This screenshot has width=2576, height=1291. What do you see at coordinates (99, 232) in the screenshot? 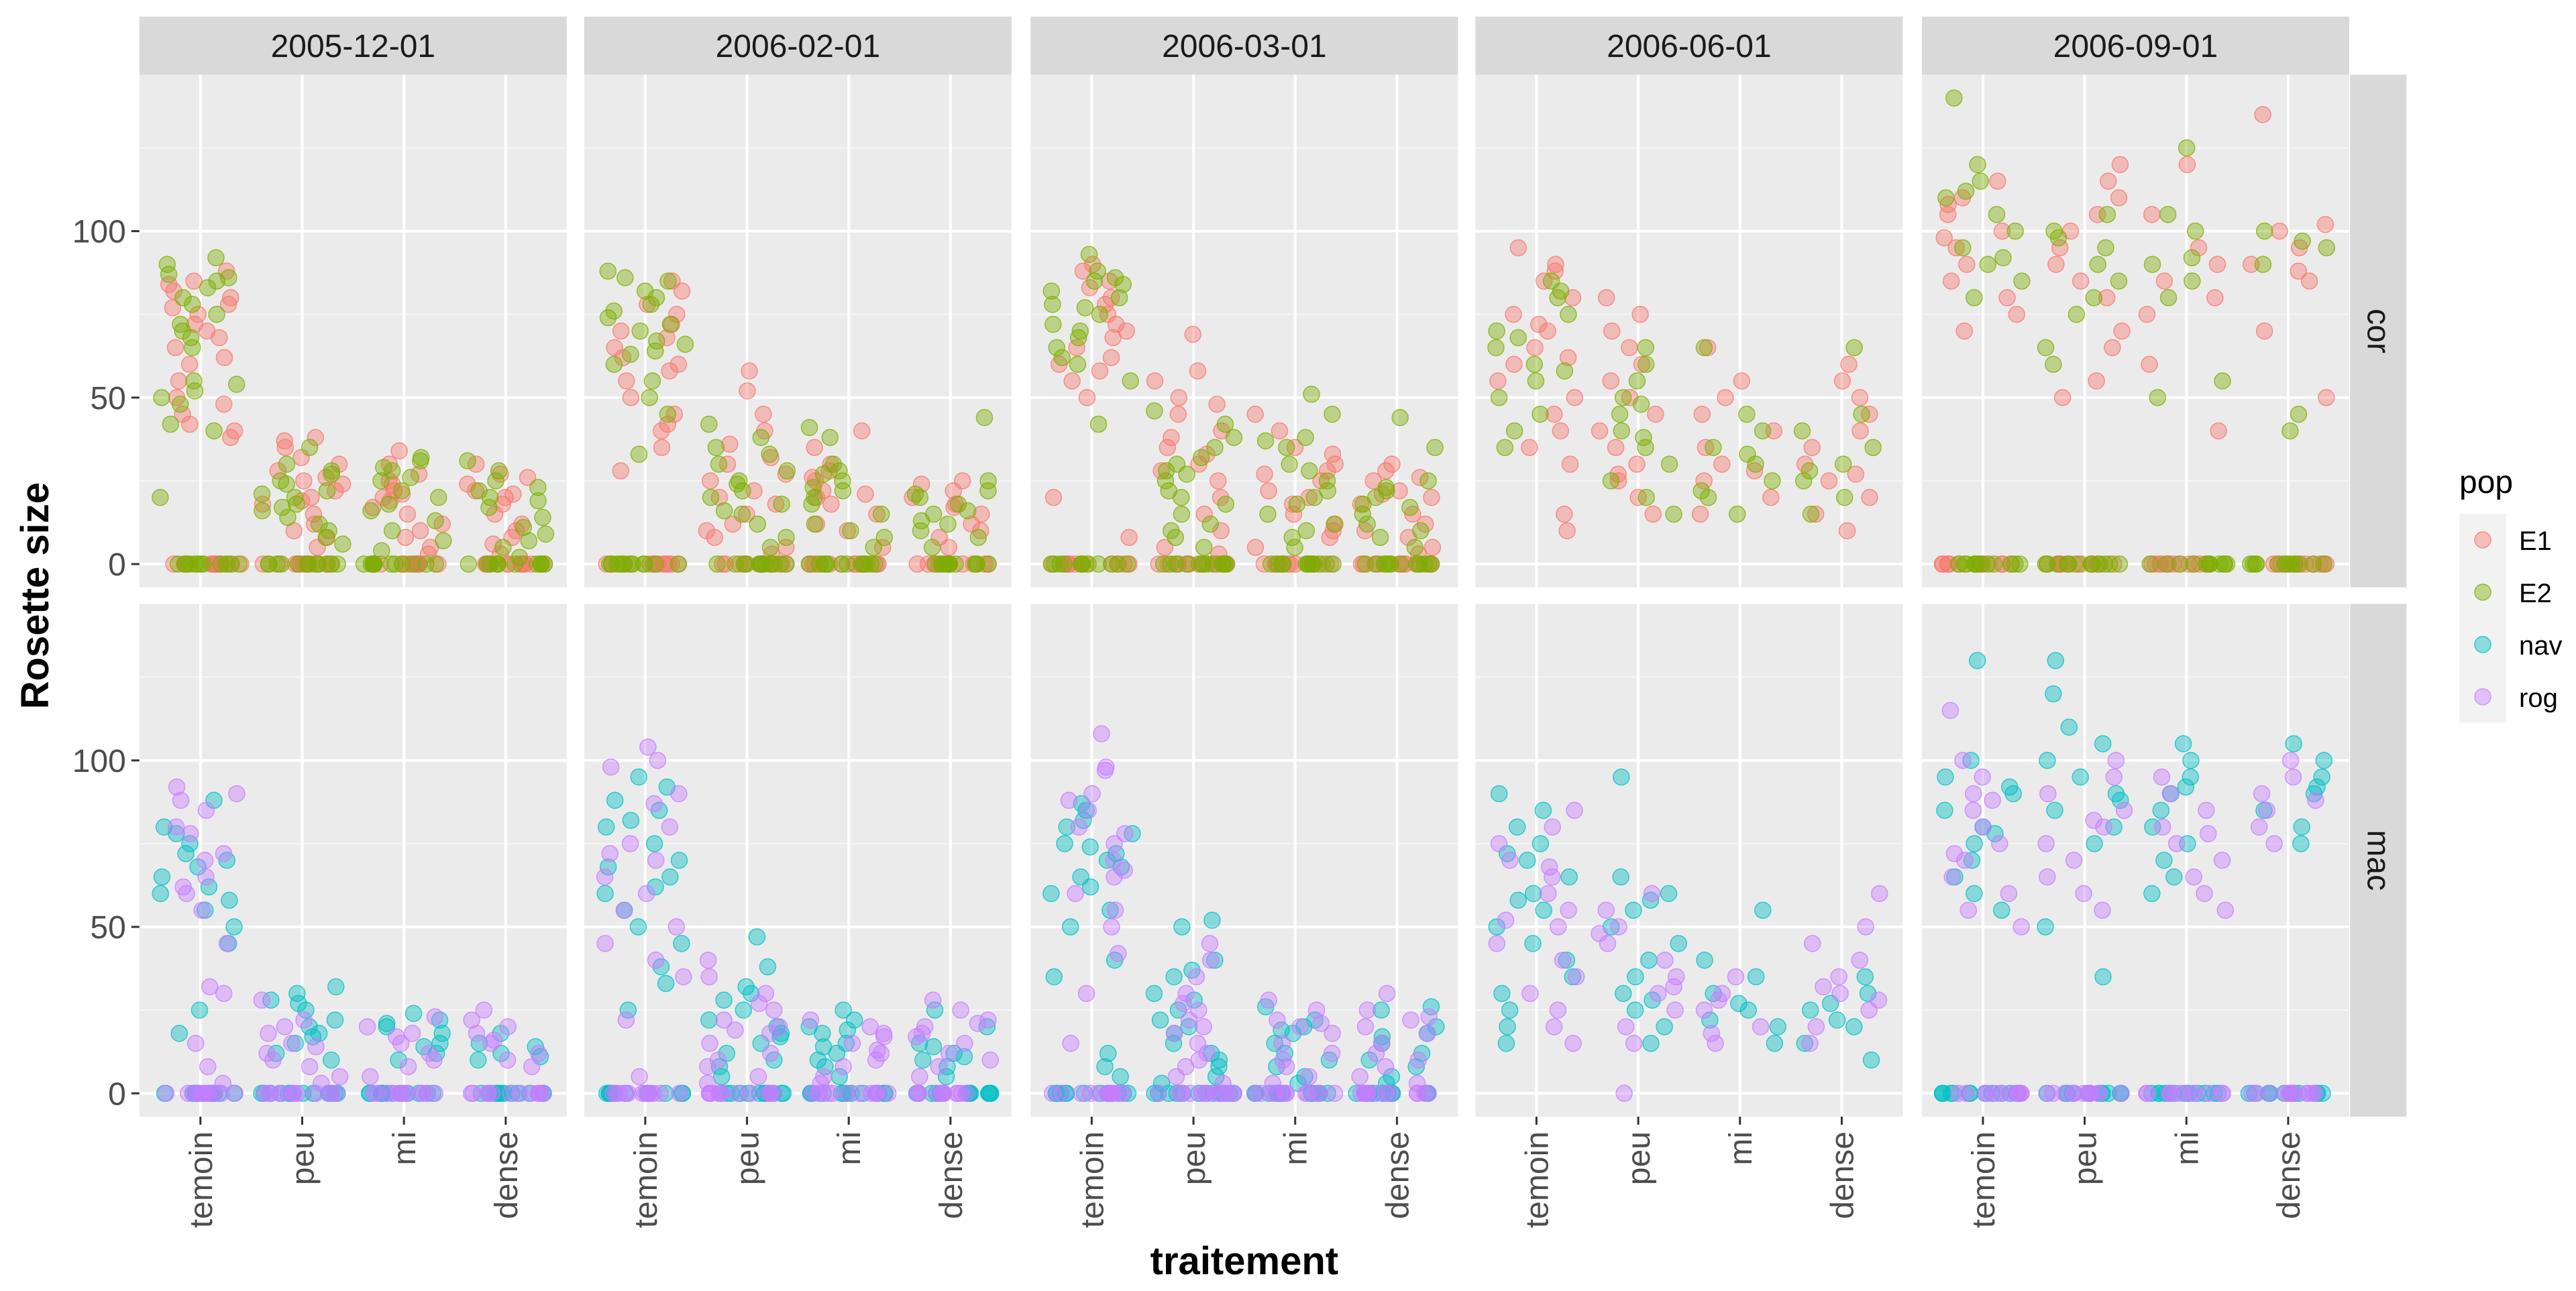
I see `y-tick-label: 100` at bounding box center [99, 232].